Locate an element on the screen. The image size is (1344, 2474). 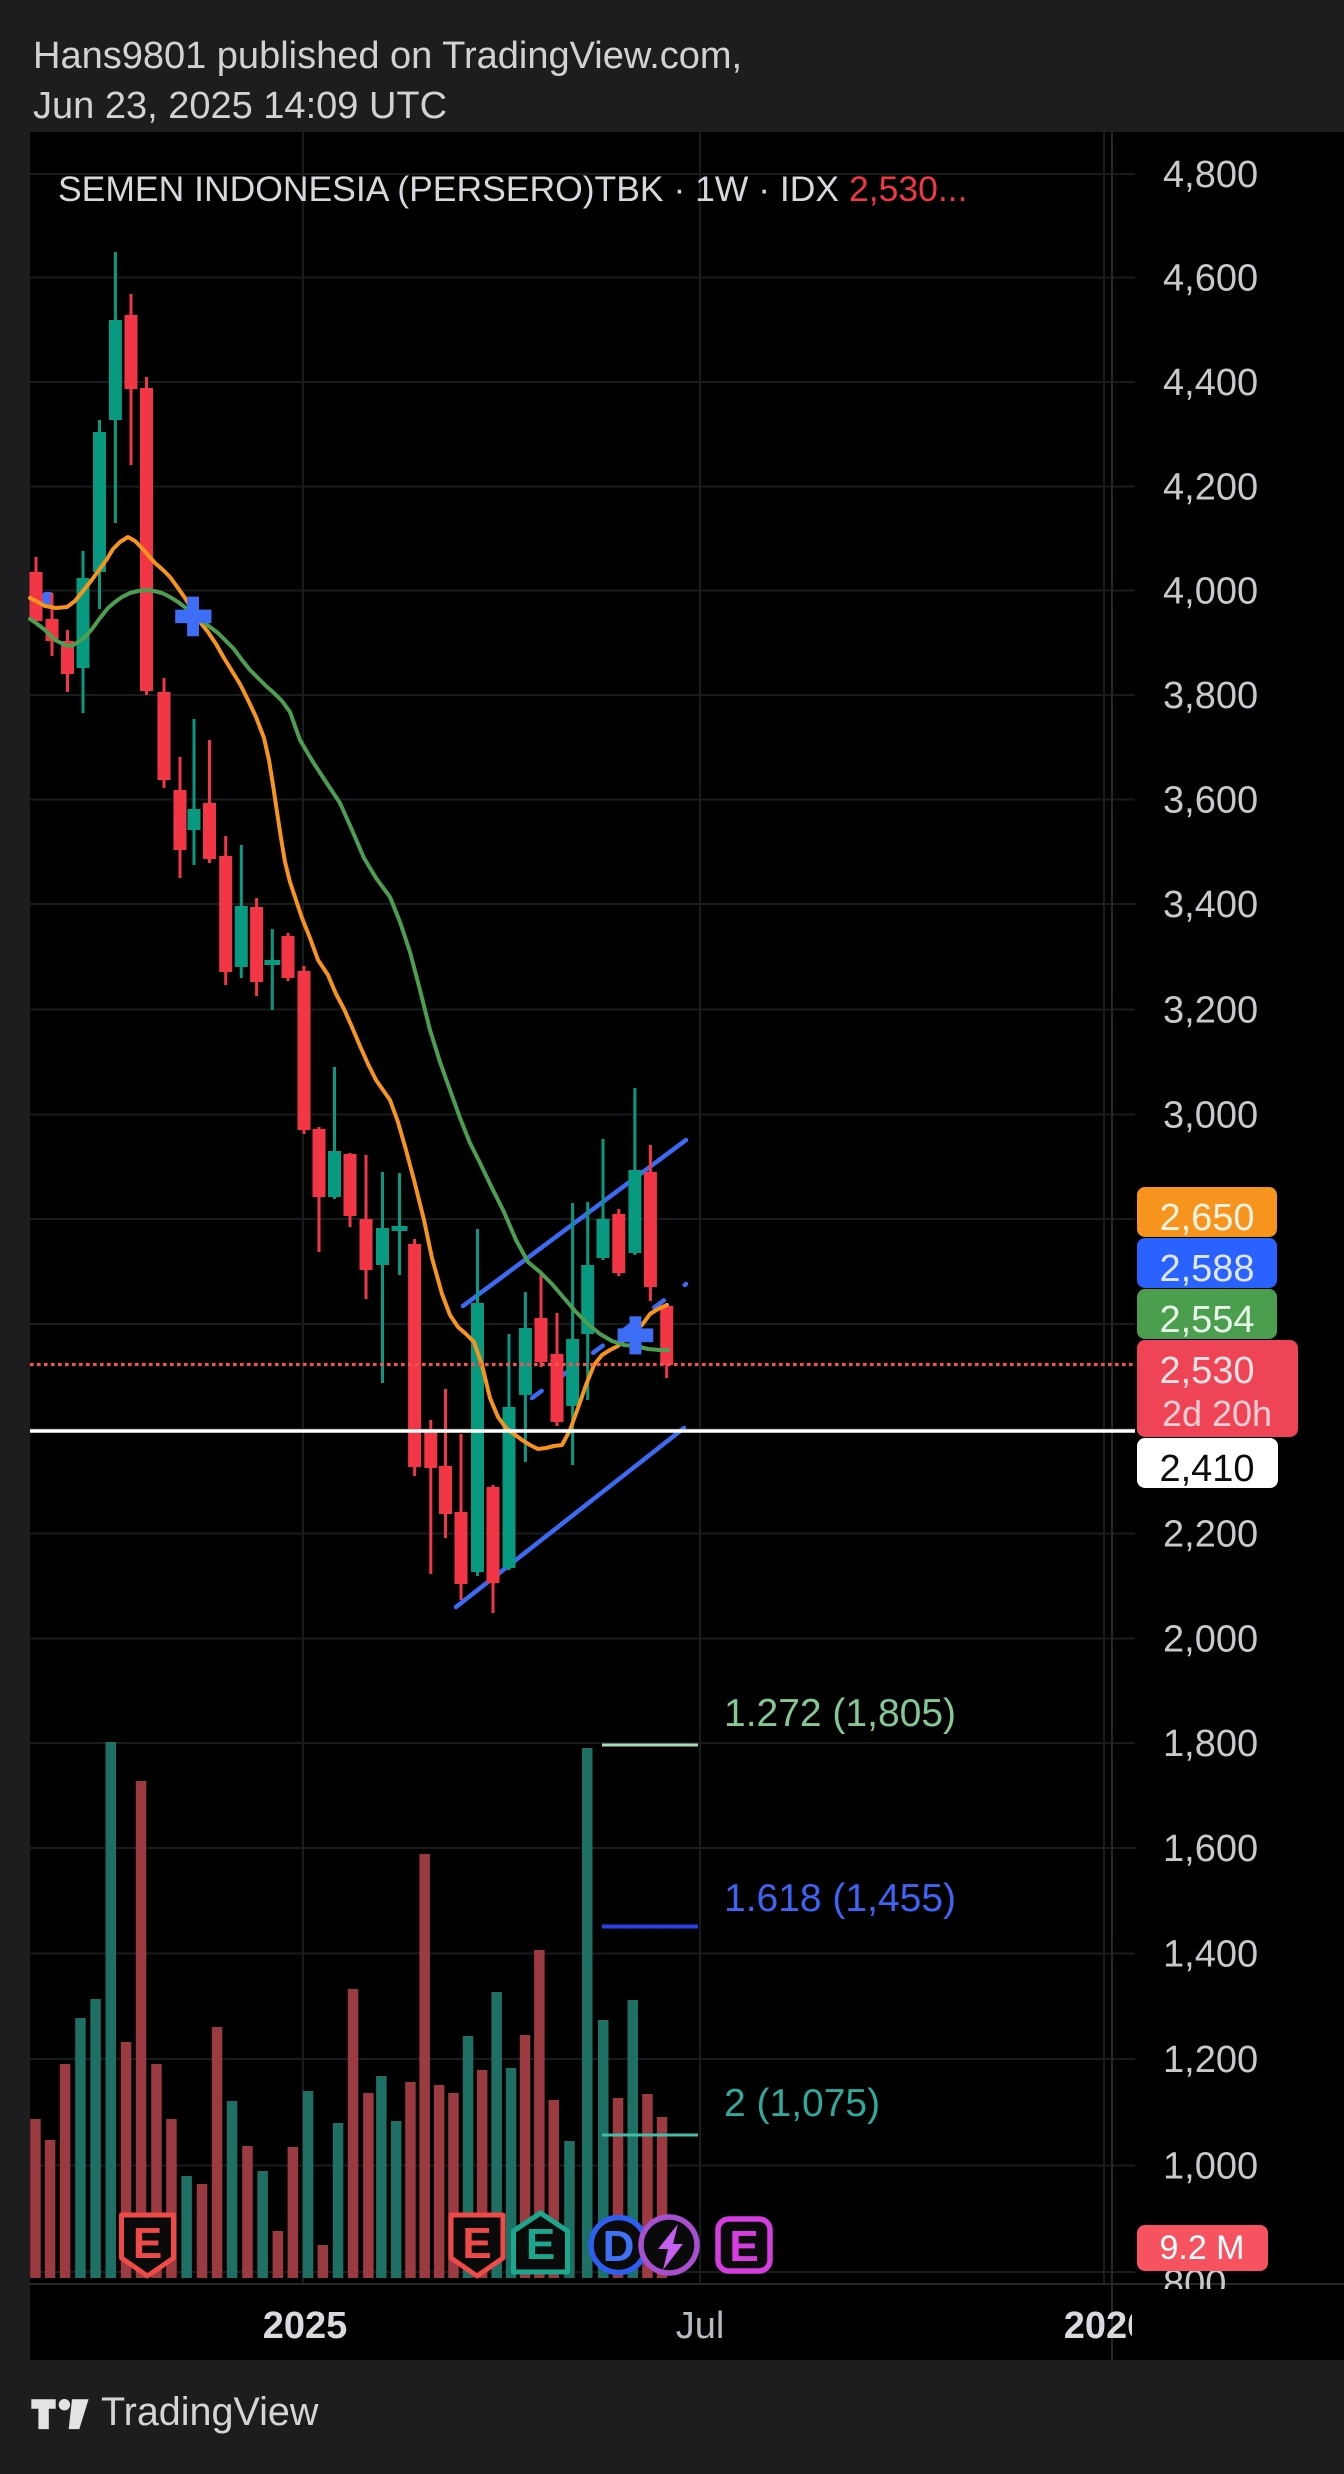
svg-text: 2 (1,075) is located at coordinates (802, 2103).